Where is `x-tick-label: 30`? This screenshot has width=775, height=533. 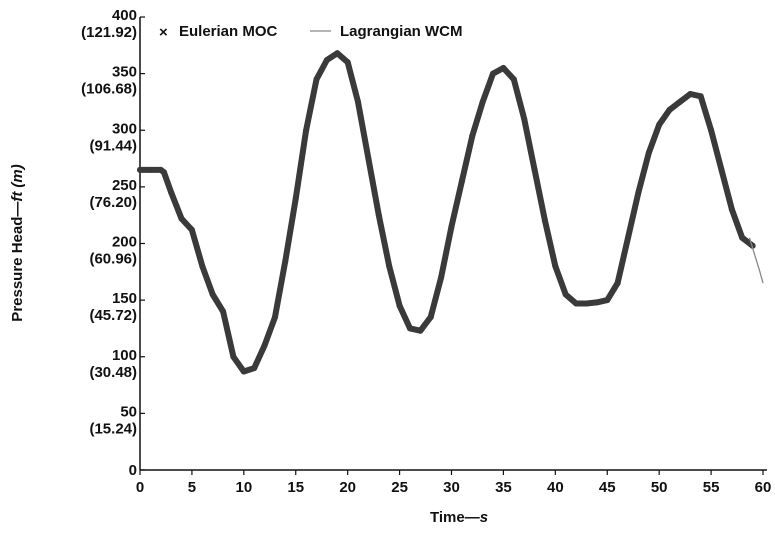
x-tick-label: 30 is located at coordinates (451, 487).